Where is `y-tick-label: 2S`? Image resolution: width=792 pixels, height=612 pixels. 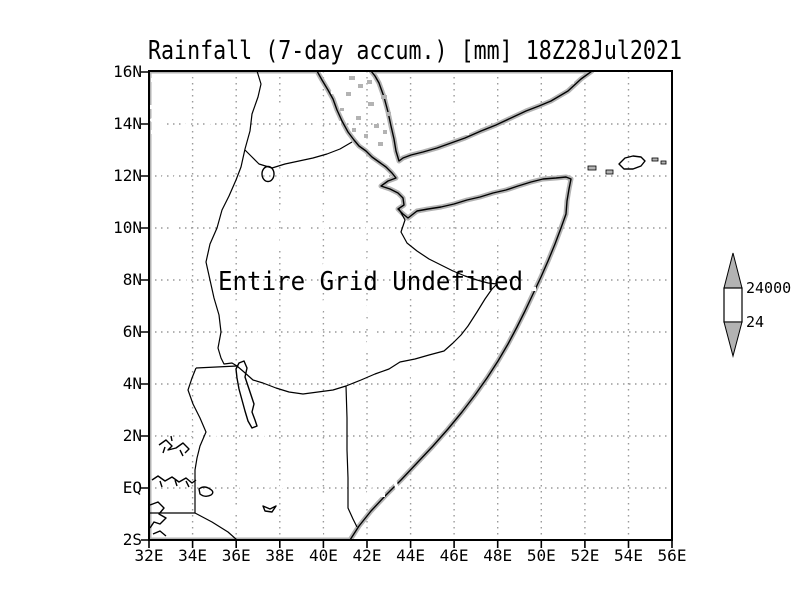 y-tick-label: 2S is located at coordinates (132, 539).